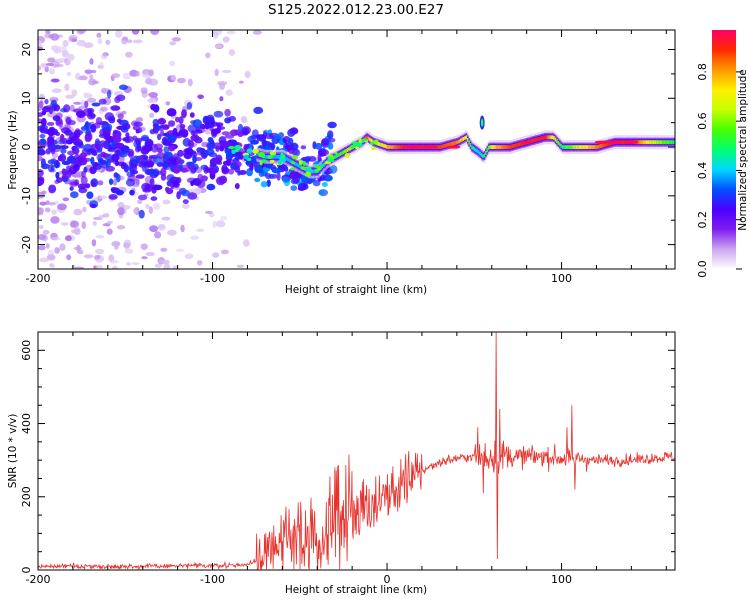 The width and height of the screenshot is (750, 600). What do you see at coordinates (356, 290) in the screenshot?
I see `spectrogram-x-label: Height of straight line (km)` at bounding box center [356, 290].